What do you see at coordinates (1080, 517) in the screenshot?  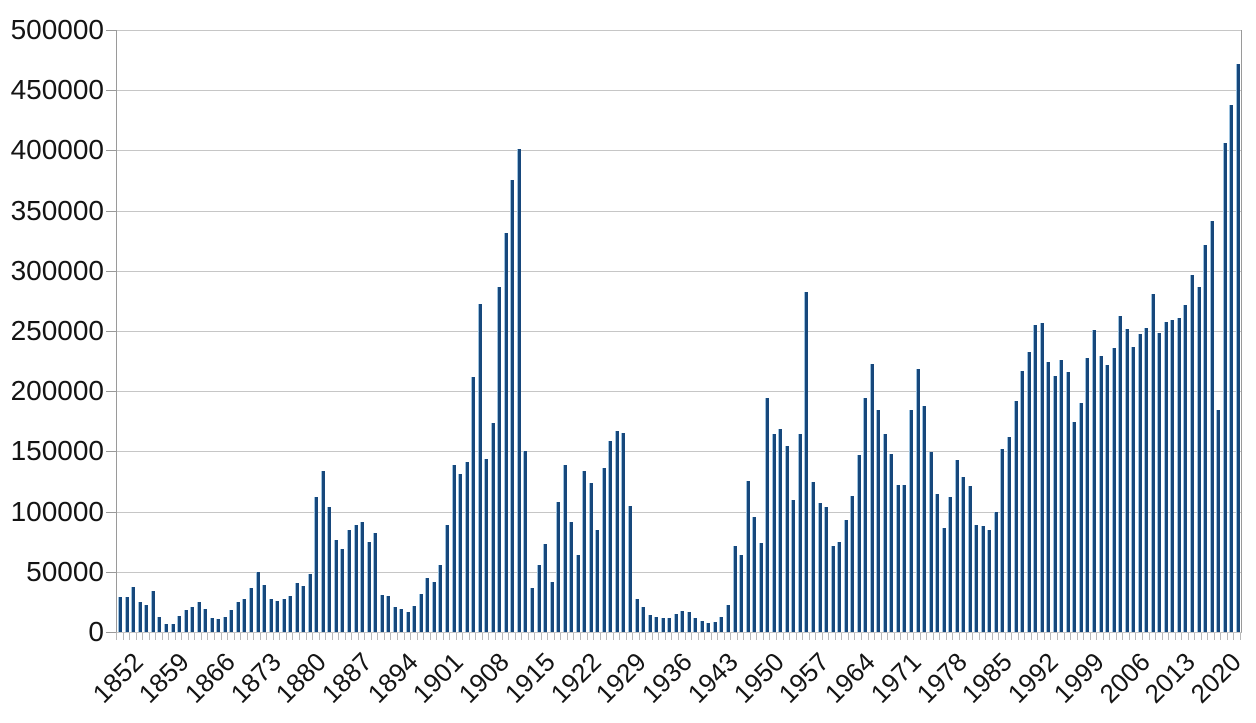 I see `bar-1999` at bounding box center [1080, 517].